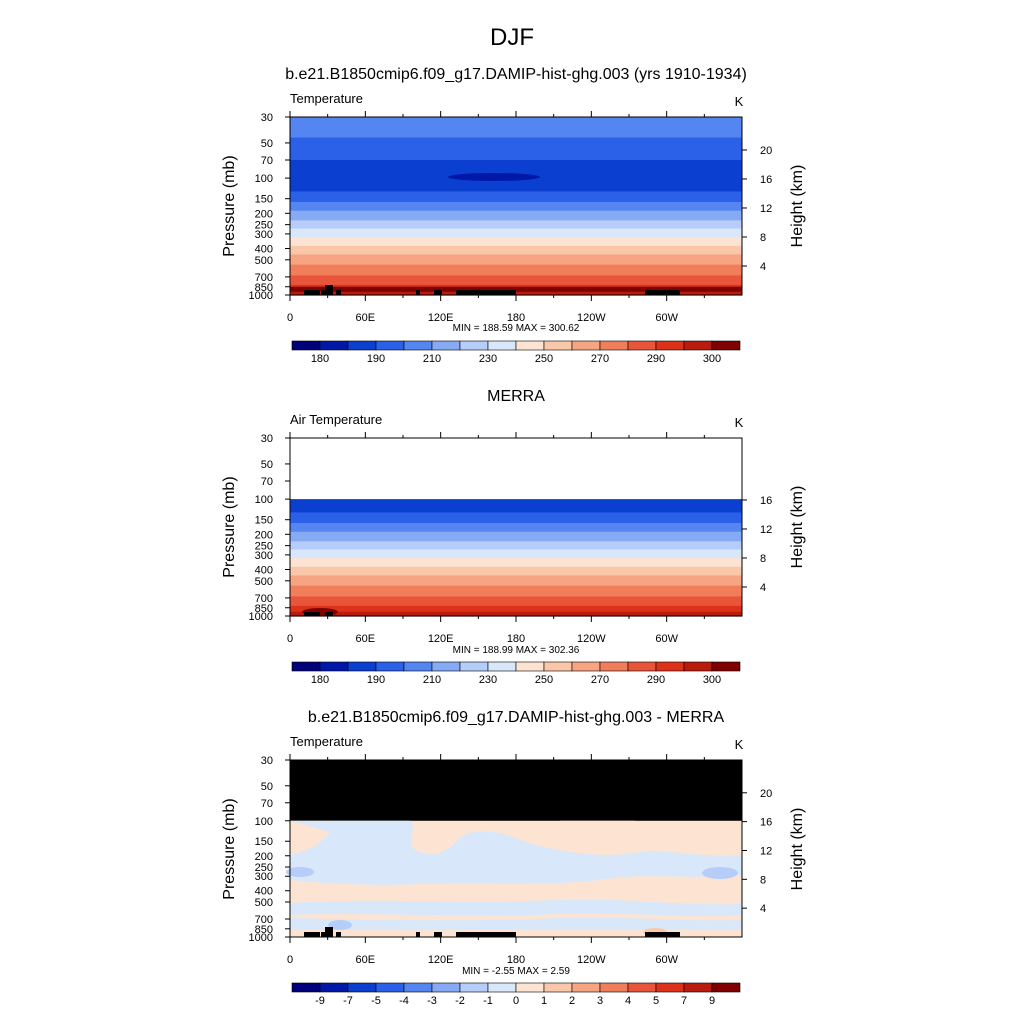 This screenshot has height=1024, width=1024. Describe the element at coordinates (656, 359) in the screenshot. I see `colorbar-label: 290` at that location.